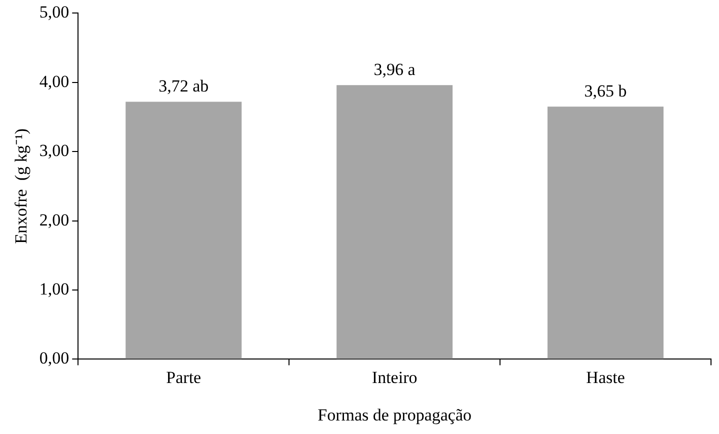  What do you see at coordinates (605, 377) in the screenshot?
I see `x-tick-label: Haste` at bounding box center [605, 377].